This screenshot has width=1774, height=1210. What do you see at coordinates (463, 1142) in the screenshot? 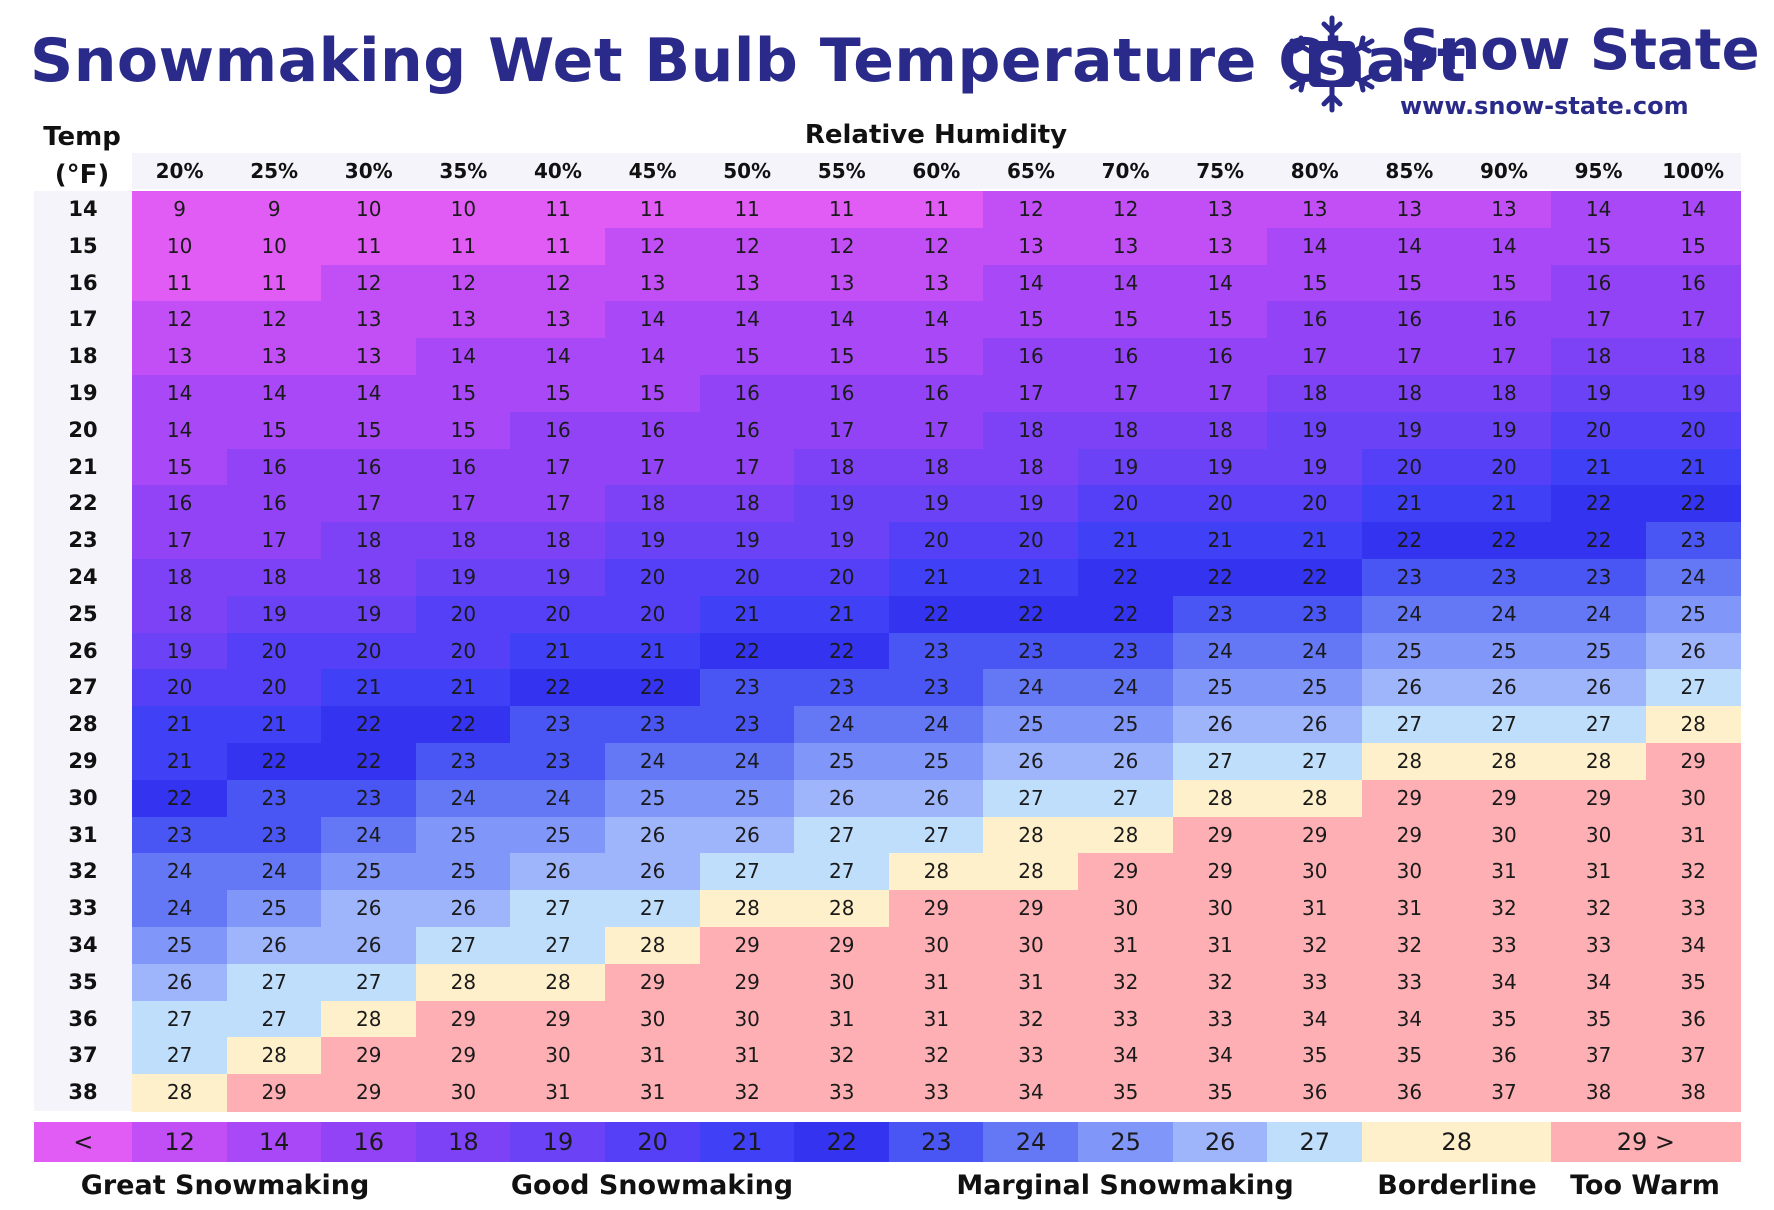
I see `legend-swatch: 18` at bounding box center [463, 1142].